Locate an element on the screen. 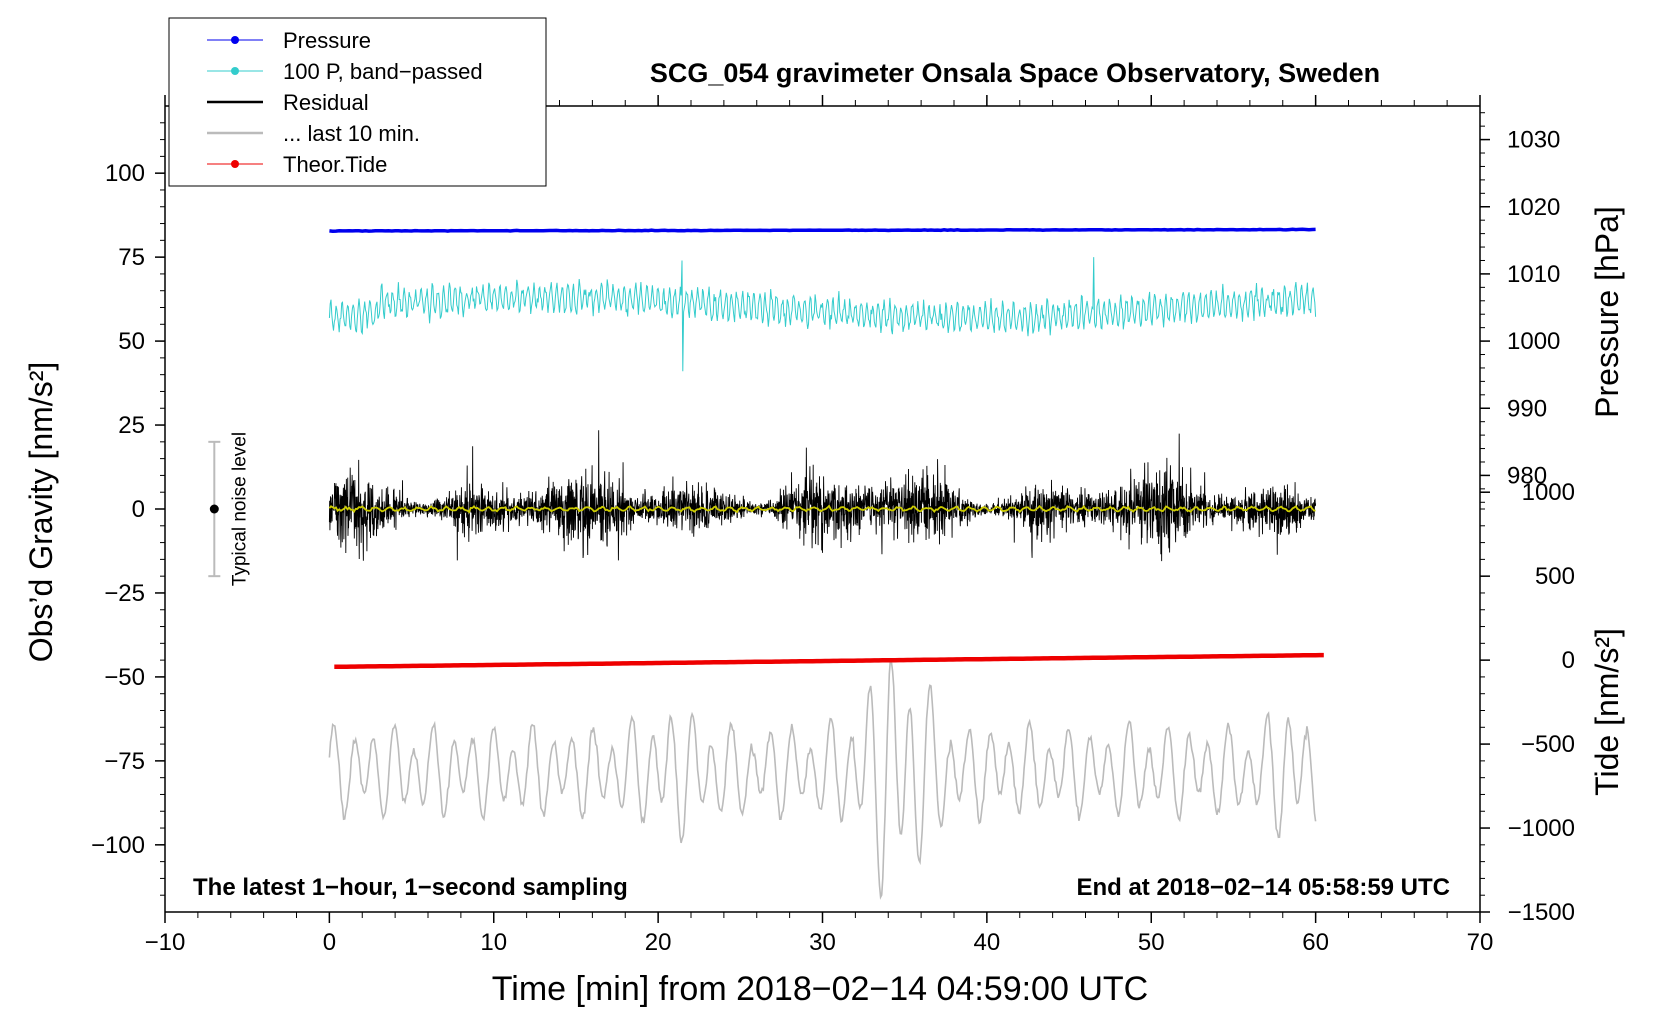 The width and height of the screenshot is (1660, 1020). annotation-end-time: End at 2018−02−14 05:58:59 UTC is located at coordinates (1263, 887).